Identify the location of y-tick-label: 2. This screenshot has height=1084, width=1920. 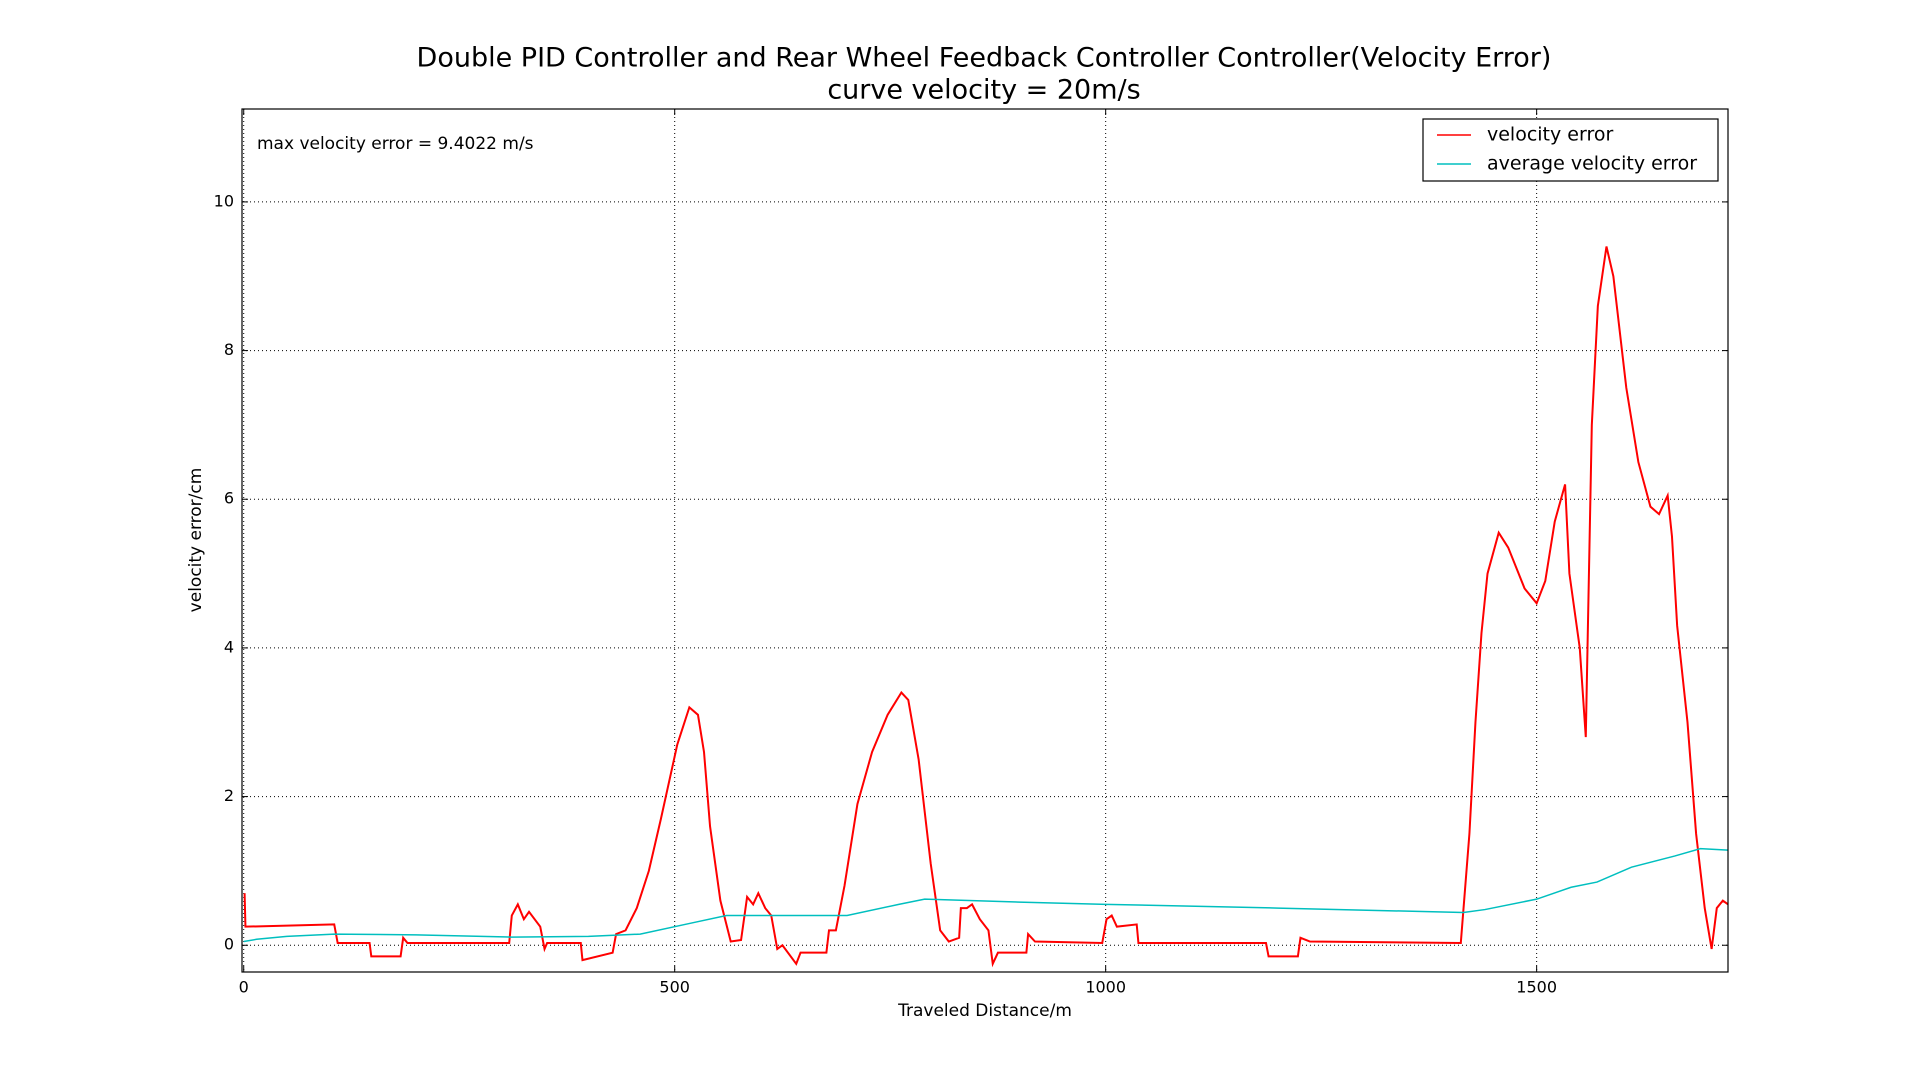
(229, 795).